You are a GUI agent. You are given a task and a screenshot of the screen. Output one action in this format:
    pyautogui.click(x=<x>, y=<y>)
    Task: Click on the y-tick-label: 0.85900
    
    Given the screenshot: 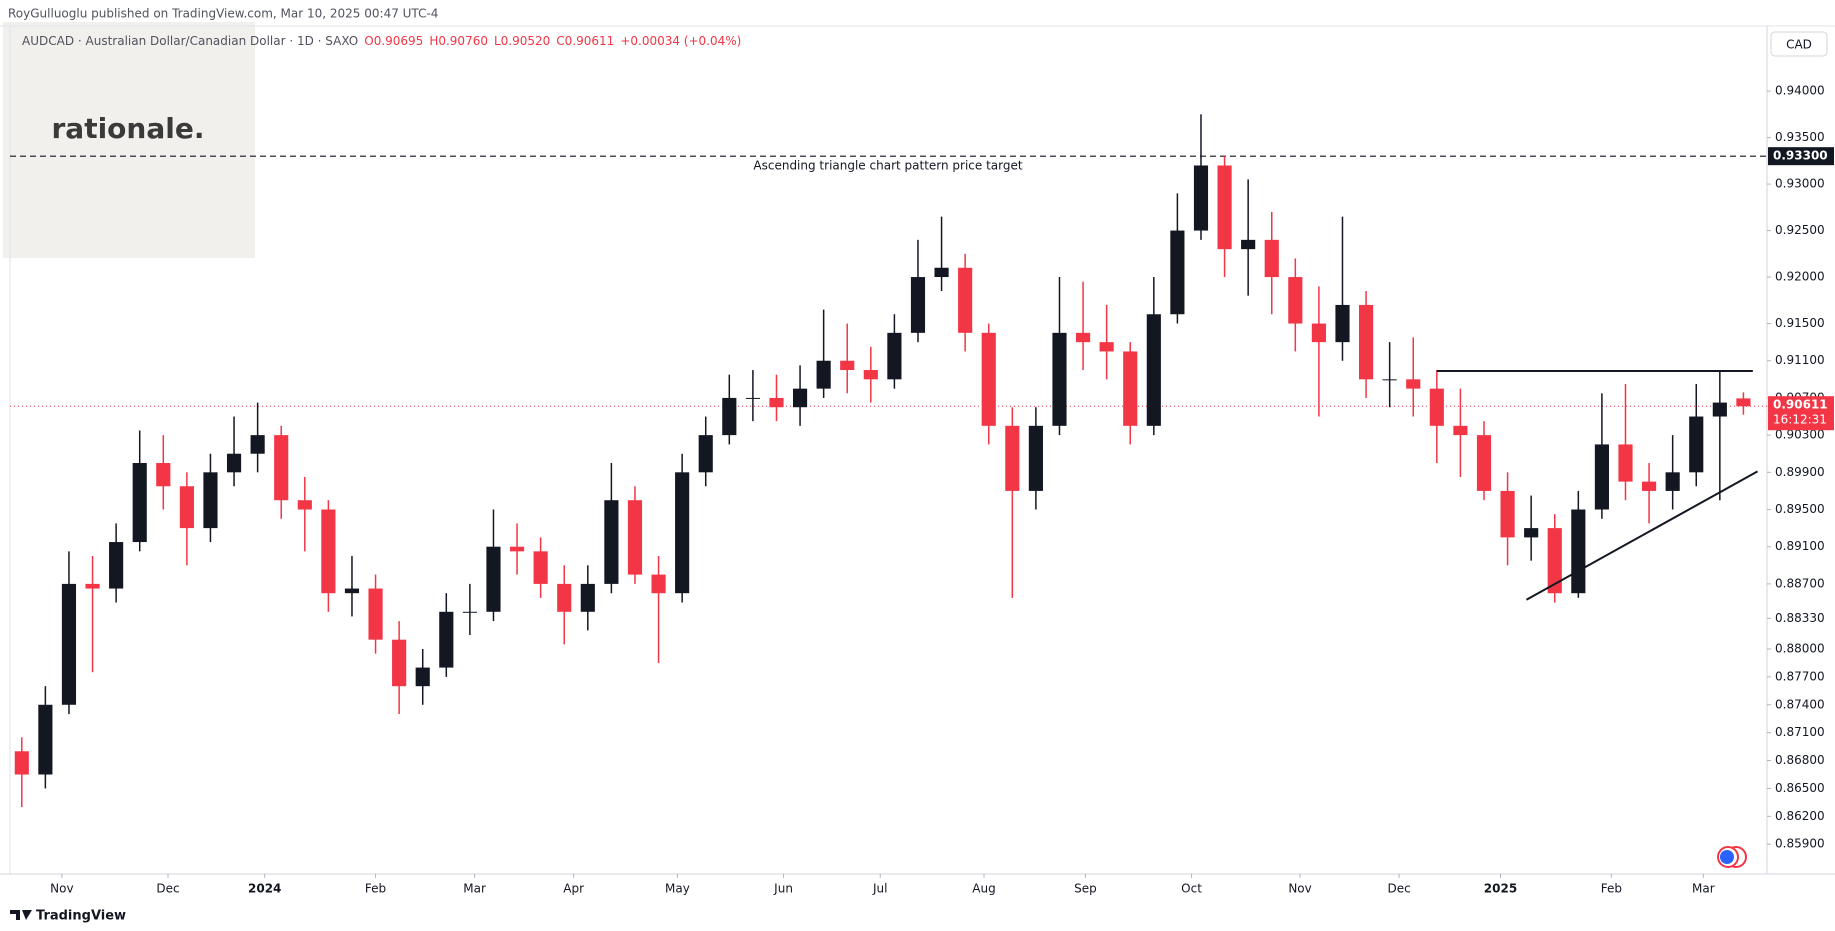 What is the action you would take?
    pyautogui.click(x=1800, y=844)
    